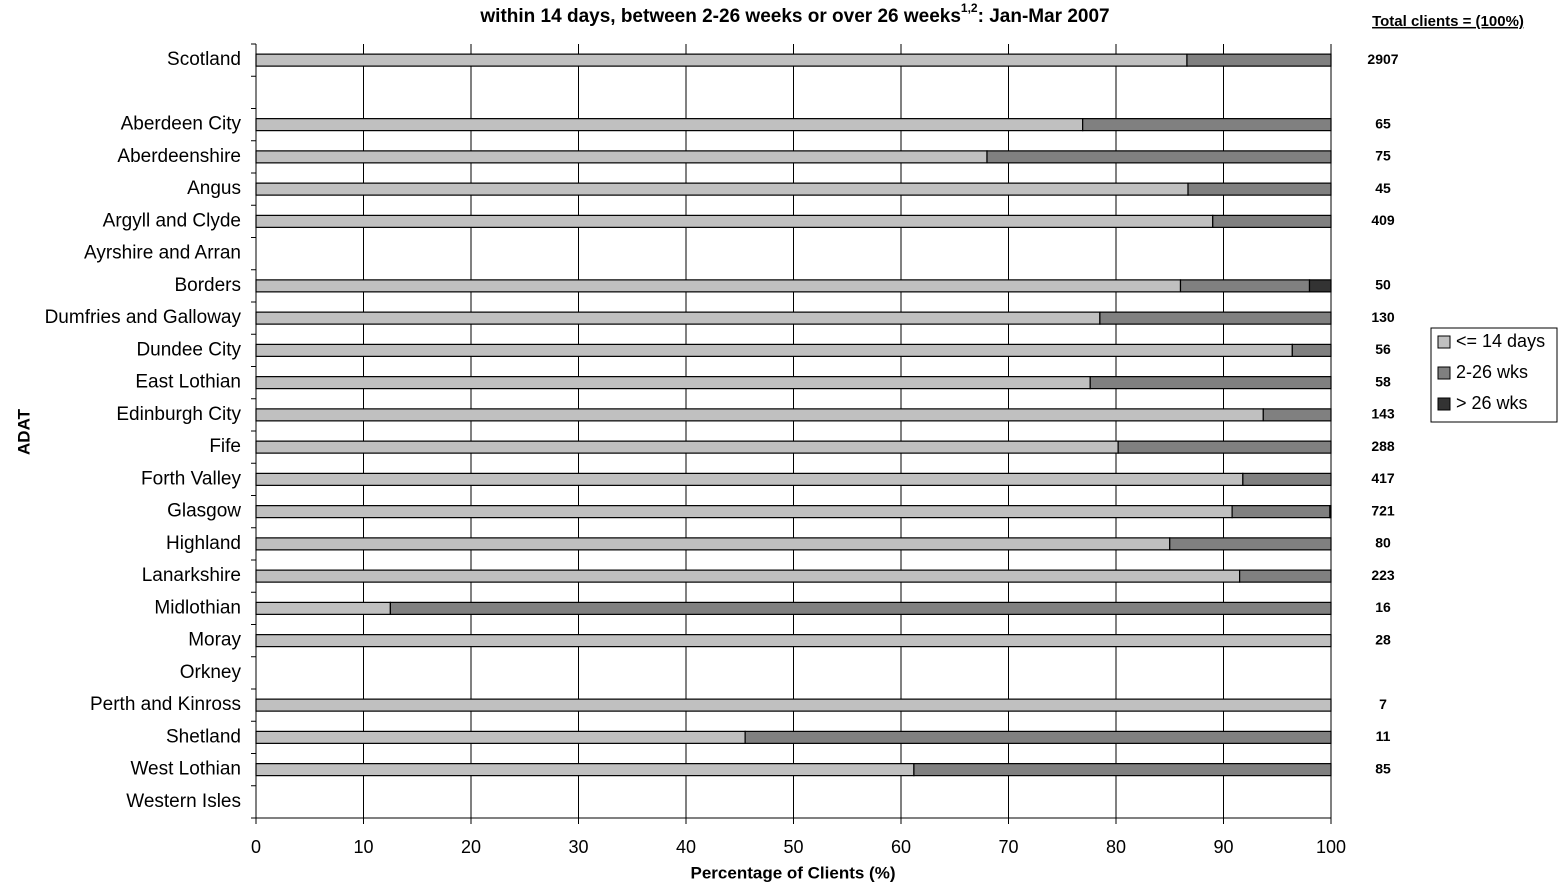  Describe the element at coordinates (204, 511) in the screenshot. I see `y-tick-label: Glasgow` at that location.